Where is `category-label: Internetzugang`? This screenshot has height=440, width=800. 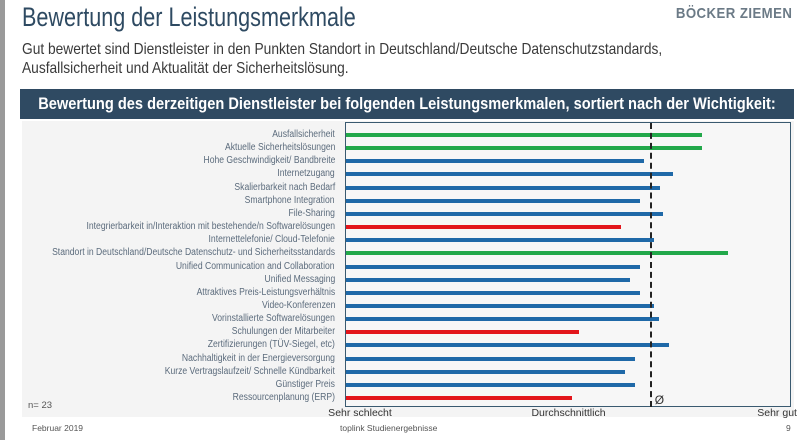 category-label: Internetzugang is located at coordinates (306, 174).